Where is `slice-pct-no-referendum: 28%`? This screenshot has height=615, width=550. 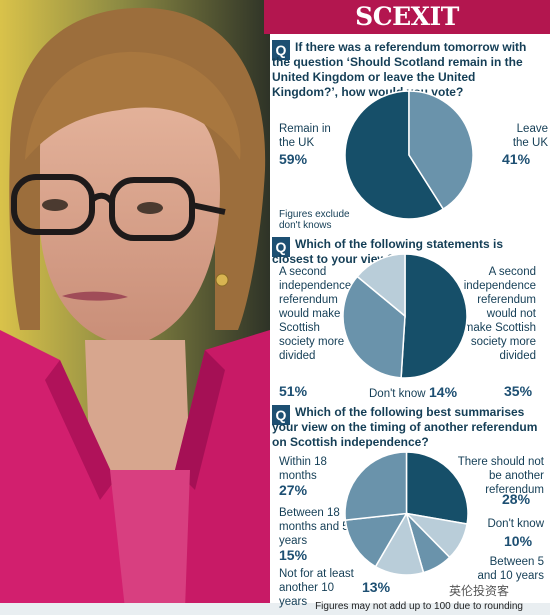 slice-pct-no-referendum: 28% is located at coordinates (516, 499).